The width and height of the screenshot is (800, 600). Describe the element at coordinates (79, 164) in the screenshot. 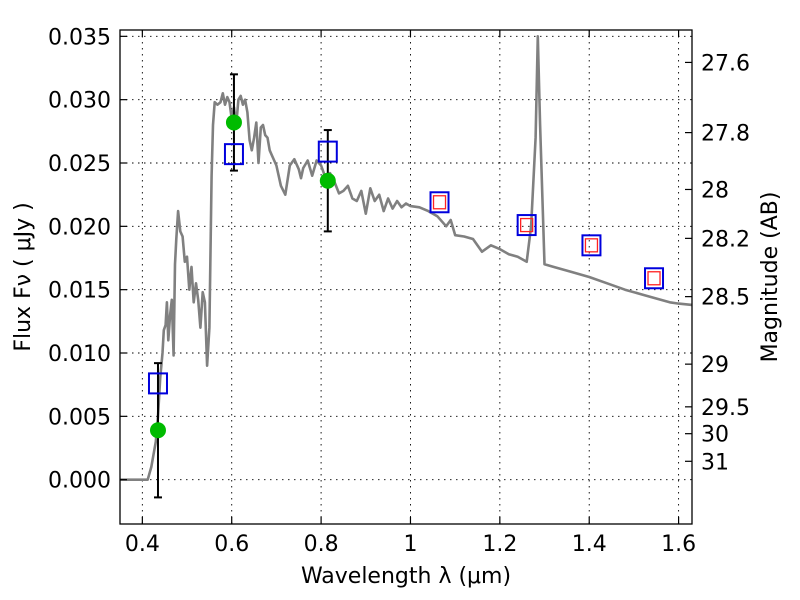

I see `y-tick-label: 0.025` at that location.